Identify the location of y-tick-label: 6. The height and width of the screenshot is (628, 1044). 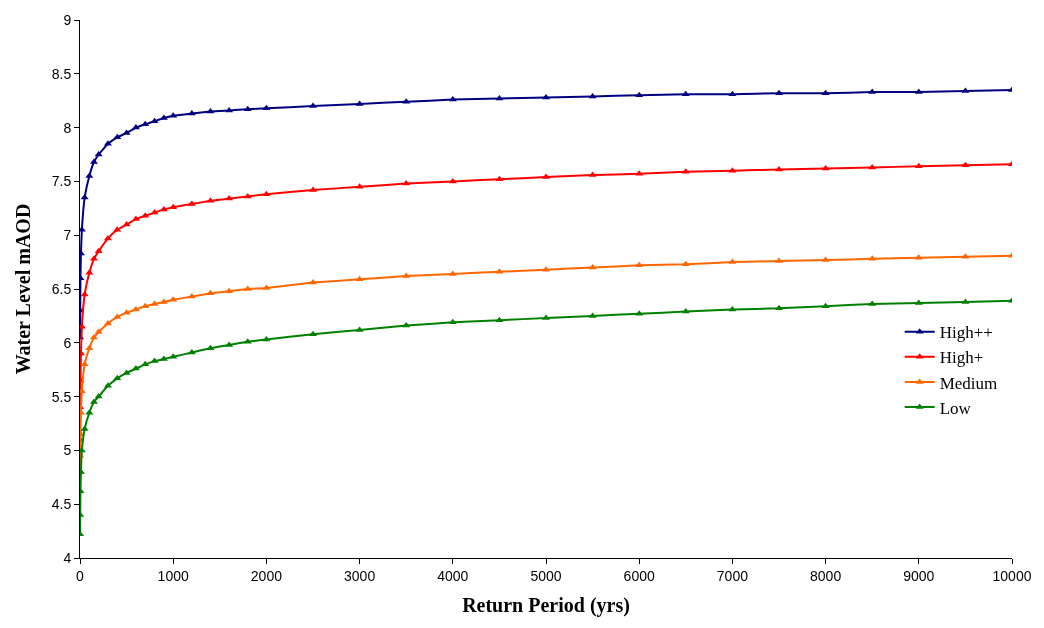
(67, 342).